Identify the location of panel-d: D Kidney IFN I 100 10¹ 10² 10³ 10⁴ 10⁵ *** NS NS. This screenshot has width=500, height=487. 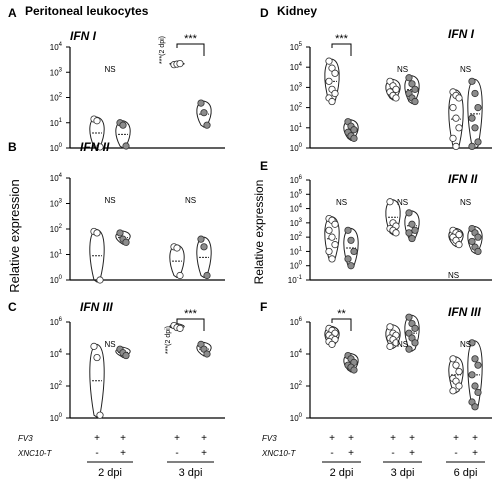
(376, 78).